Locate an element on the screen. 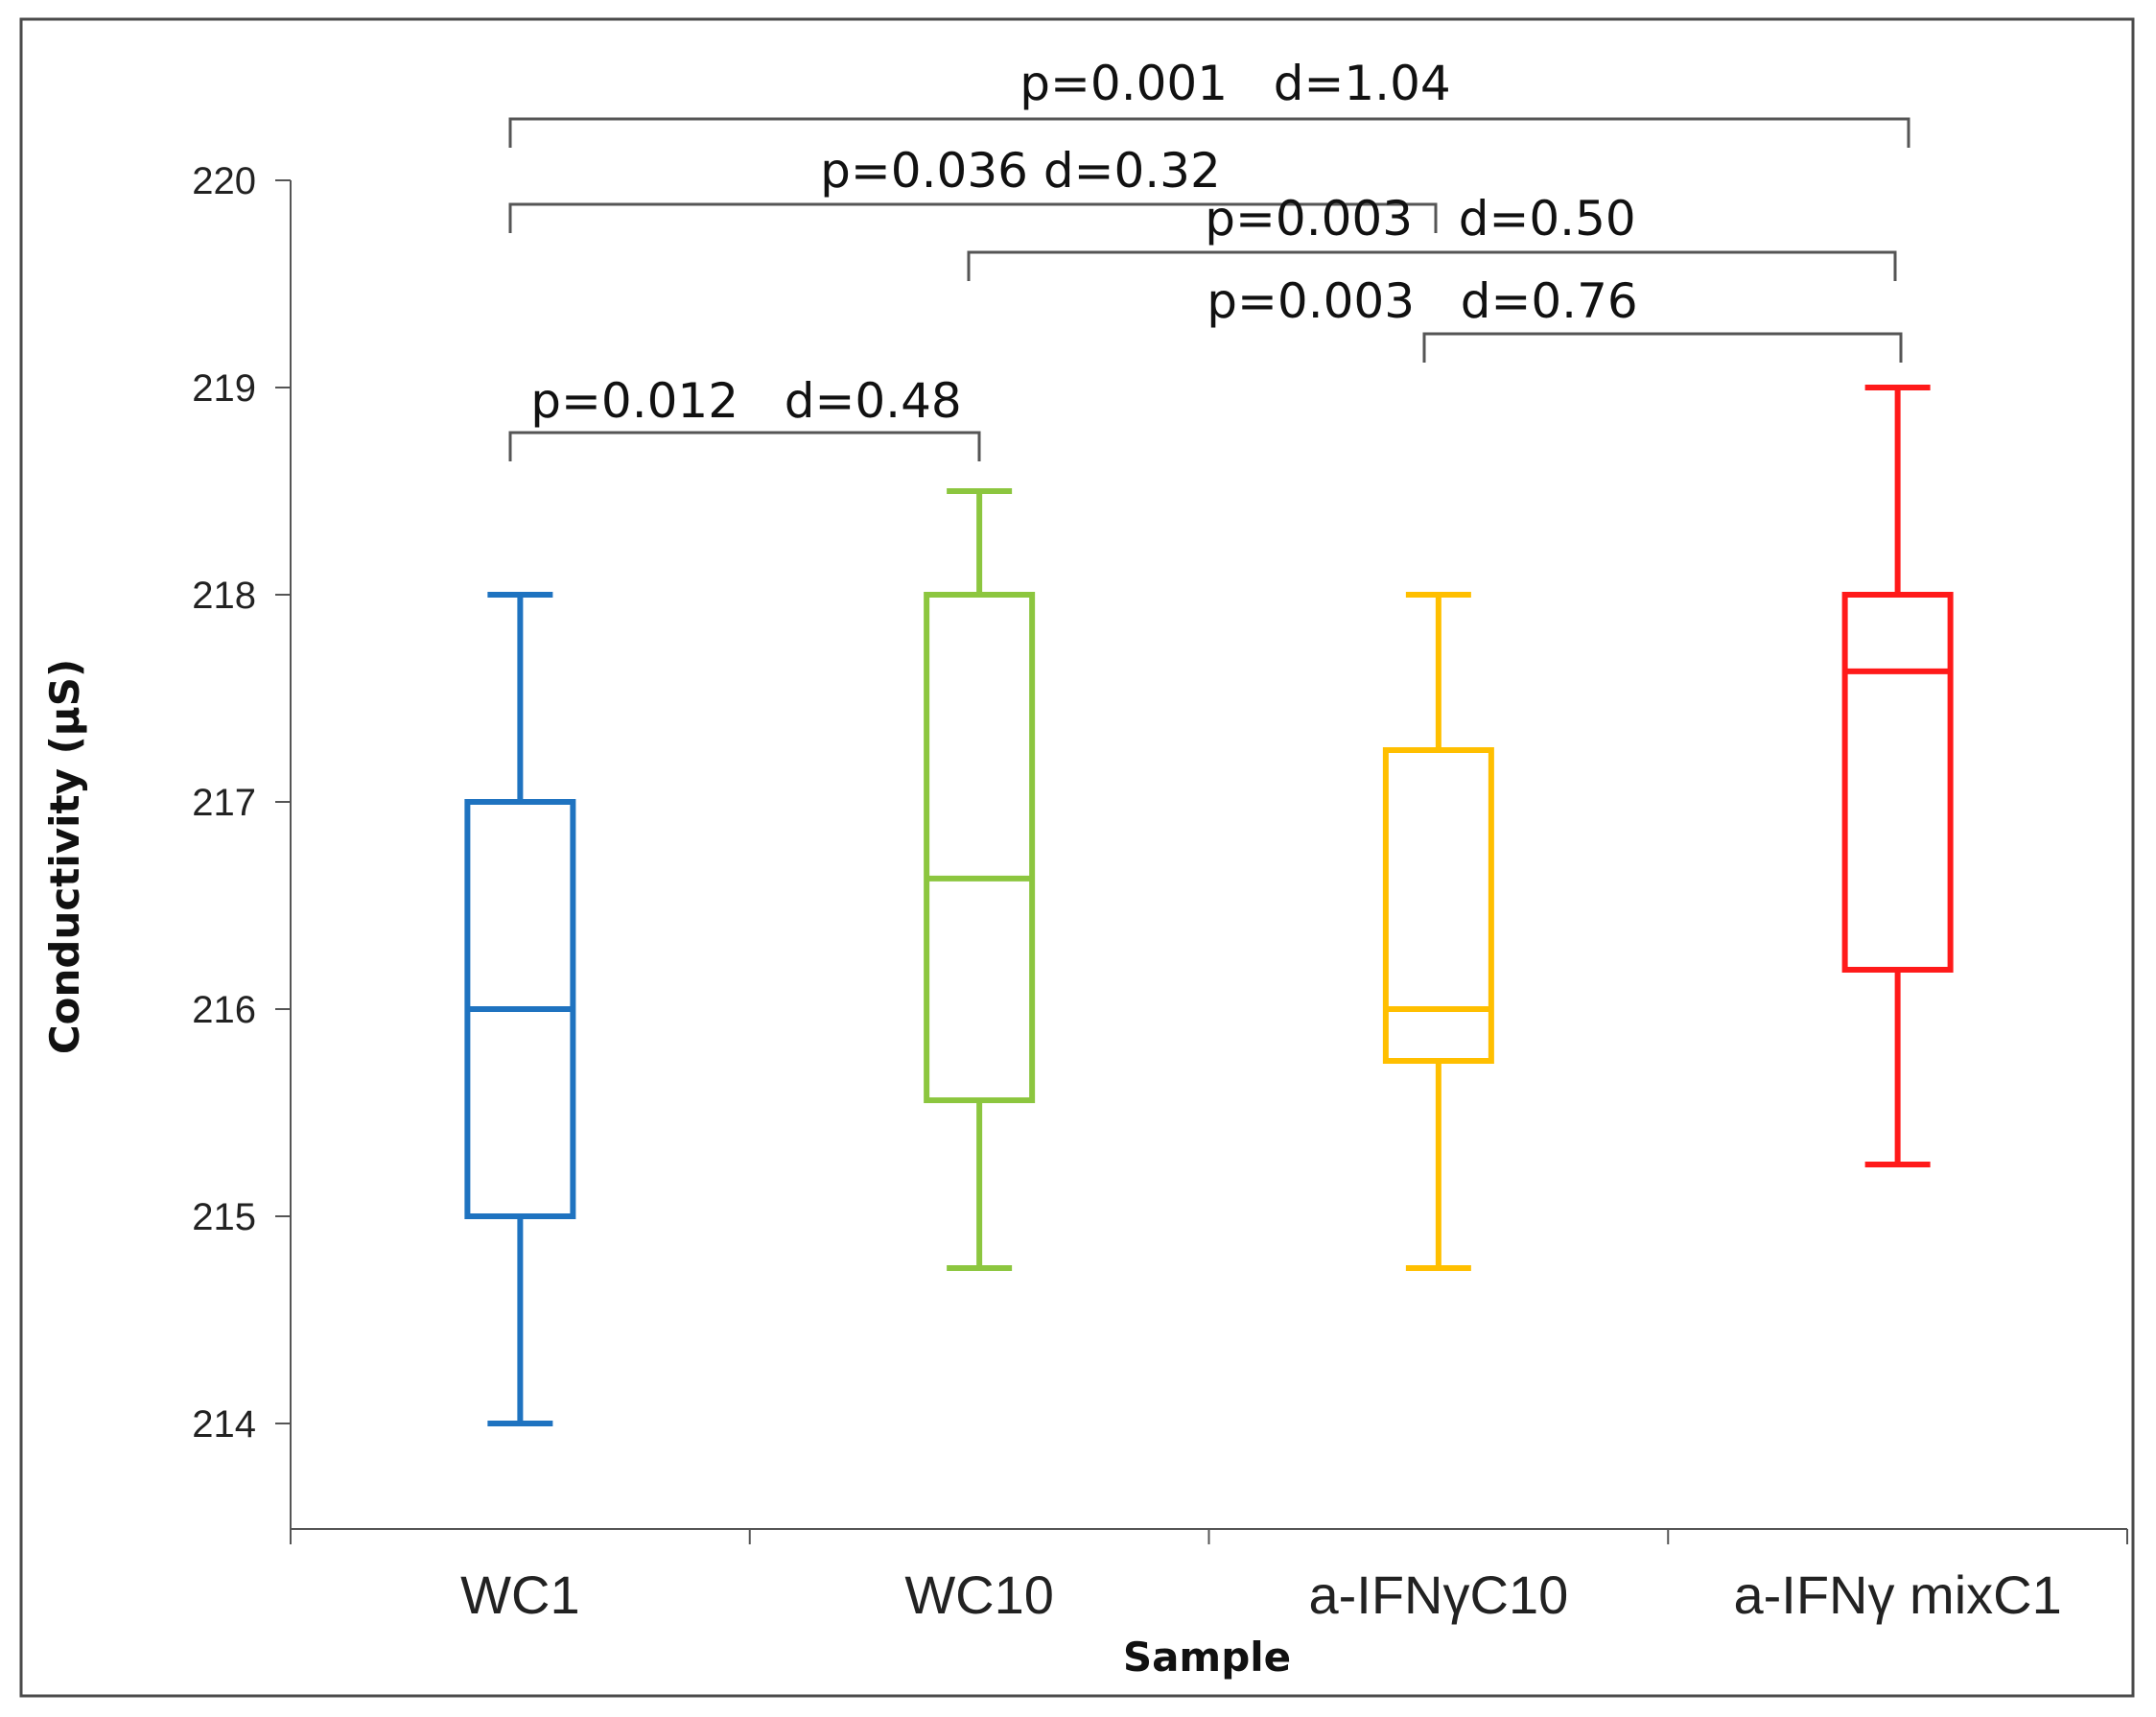  significance-bracket-5: p=0.012 d=0.48 is located at coordinates (744, 417).